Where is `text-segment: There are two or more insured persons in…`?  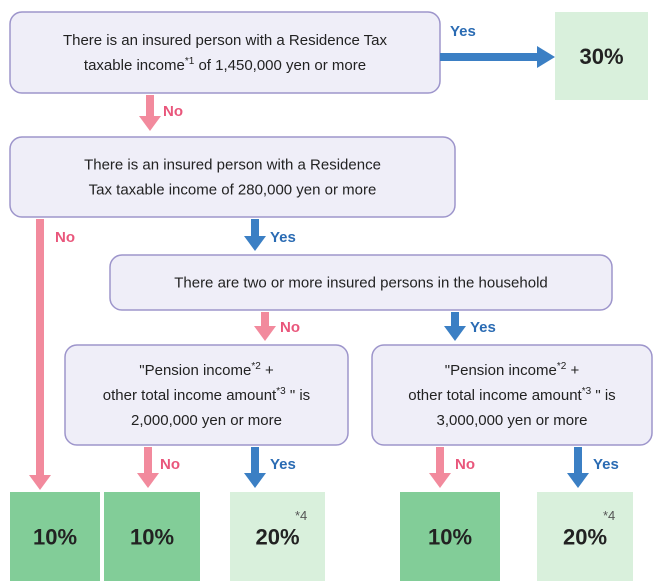 text-segment: There are two or more insured persons in… is located at coordinates (361, 283).